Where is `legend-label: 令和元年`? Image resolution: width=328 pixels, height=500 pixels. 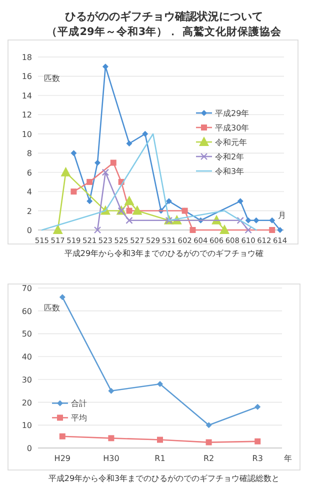
legend-label: 令和元年 is located at coordinates (231, 142).